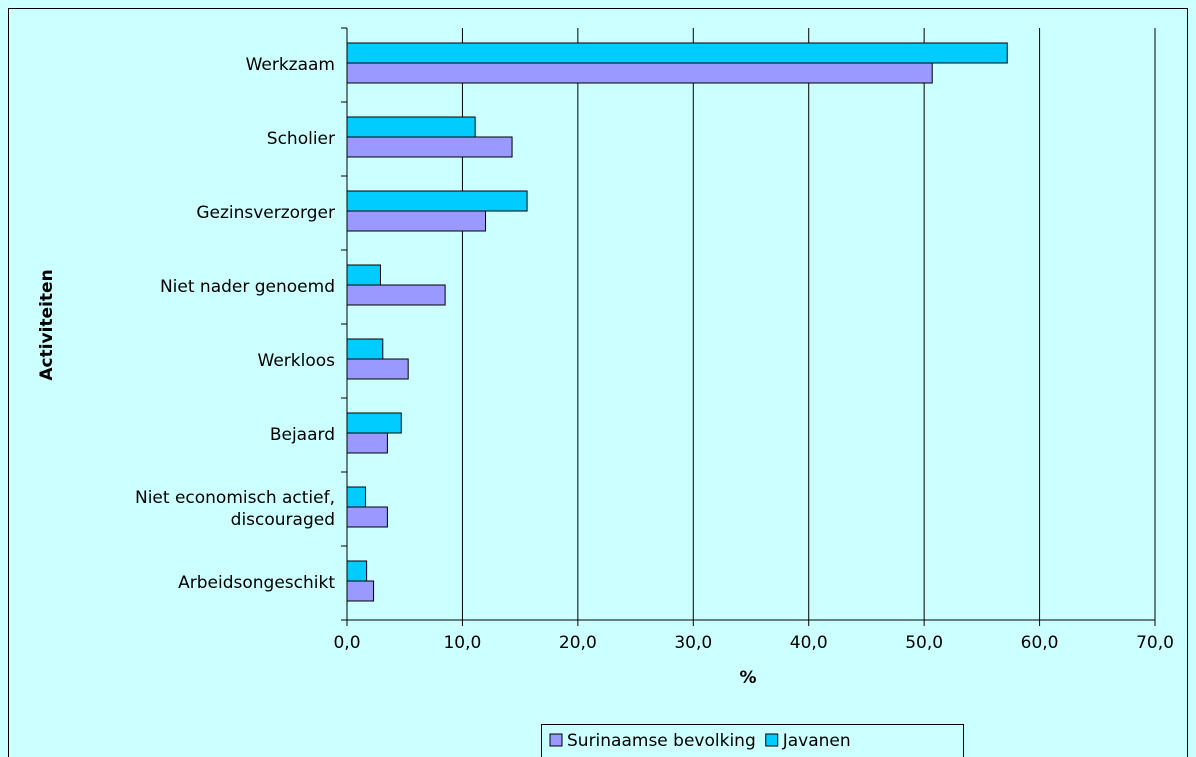 Image resolution: width=1196 pixels, height=757 pixels. I want to click on y-tick-label: Bejaard, so click(302, 435).